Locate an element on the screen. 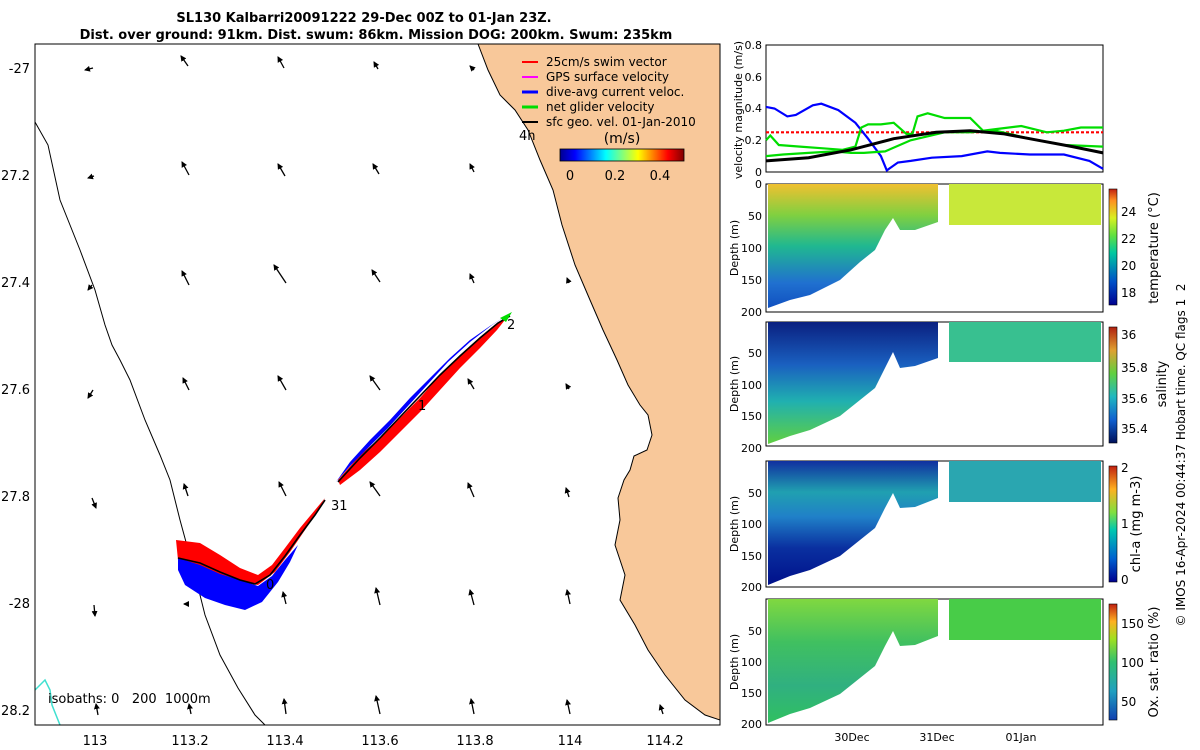  colorbar-gradient is located at coordinates (622, 155).